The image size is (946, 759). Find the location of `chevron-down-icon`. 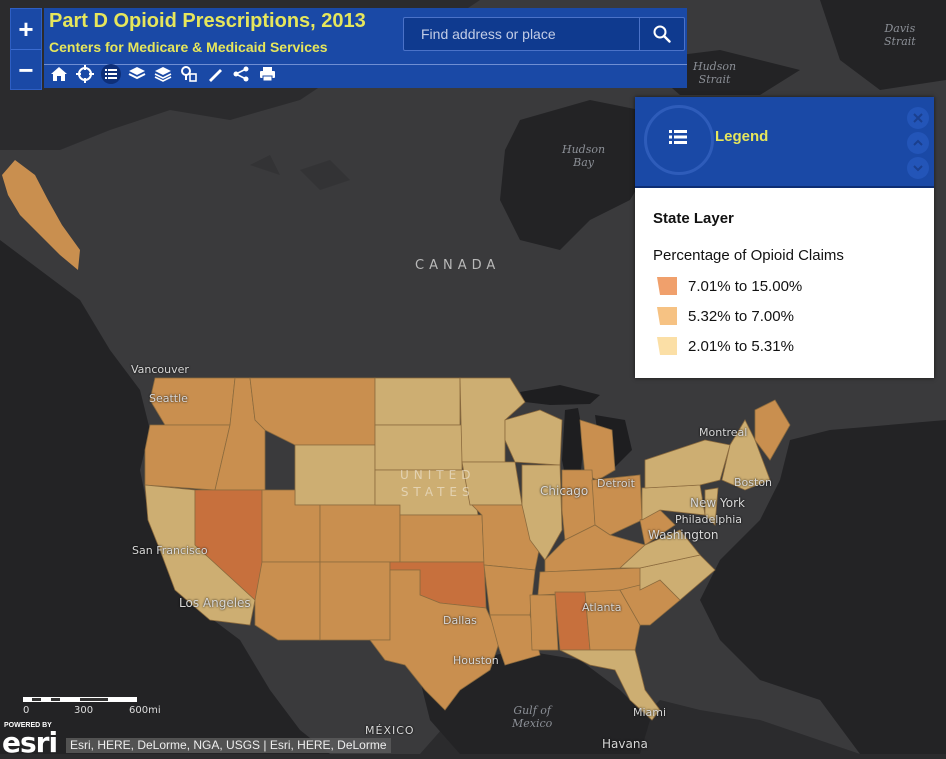

chevron-down-icon is located at coordinates (918, 168).